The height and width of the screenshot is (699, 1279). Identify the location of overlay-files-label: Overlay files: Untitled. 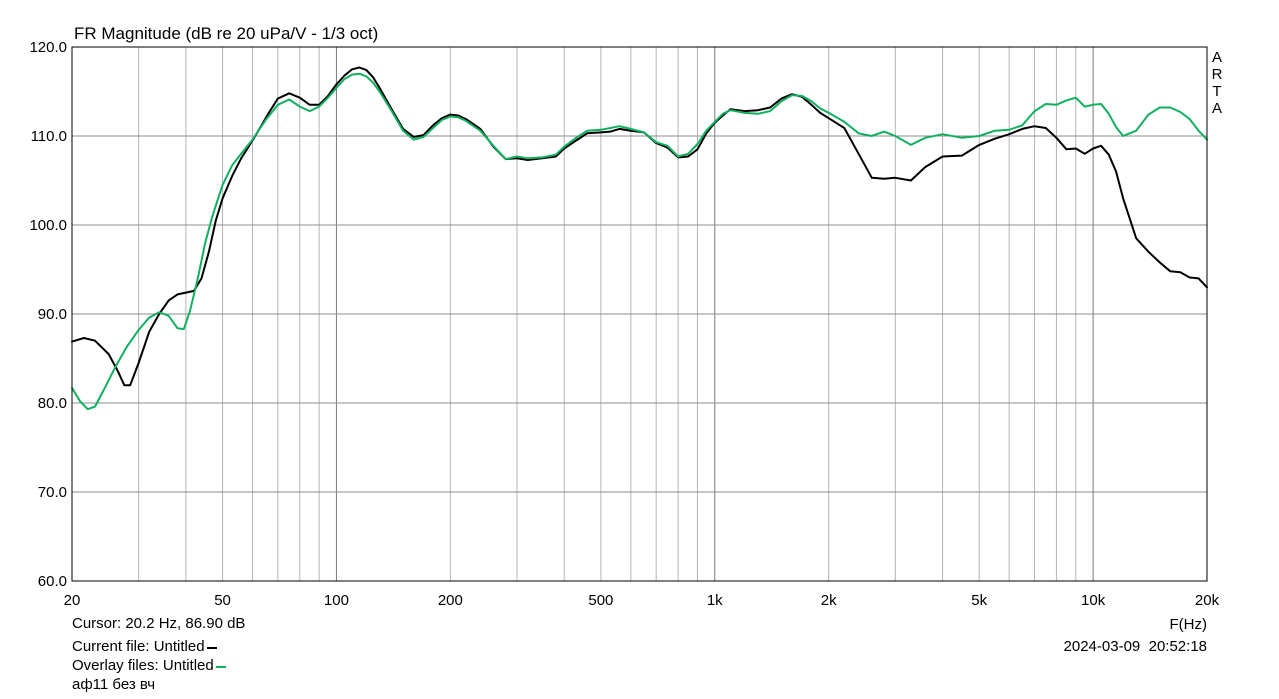
(143, 665).